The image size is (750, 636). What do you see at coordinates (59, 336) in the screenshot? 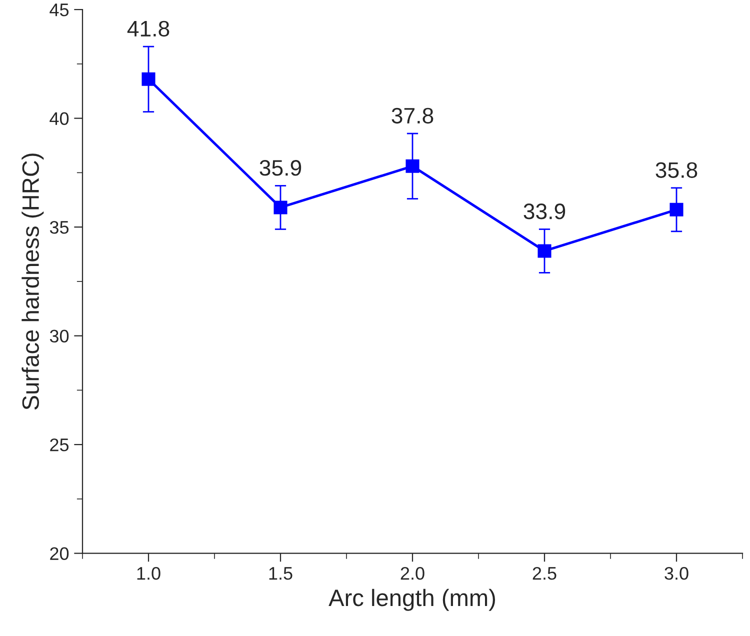
I see `y-tick-label: 30` at bounding box center [59, 336].